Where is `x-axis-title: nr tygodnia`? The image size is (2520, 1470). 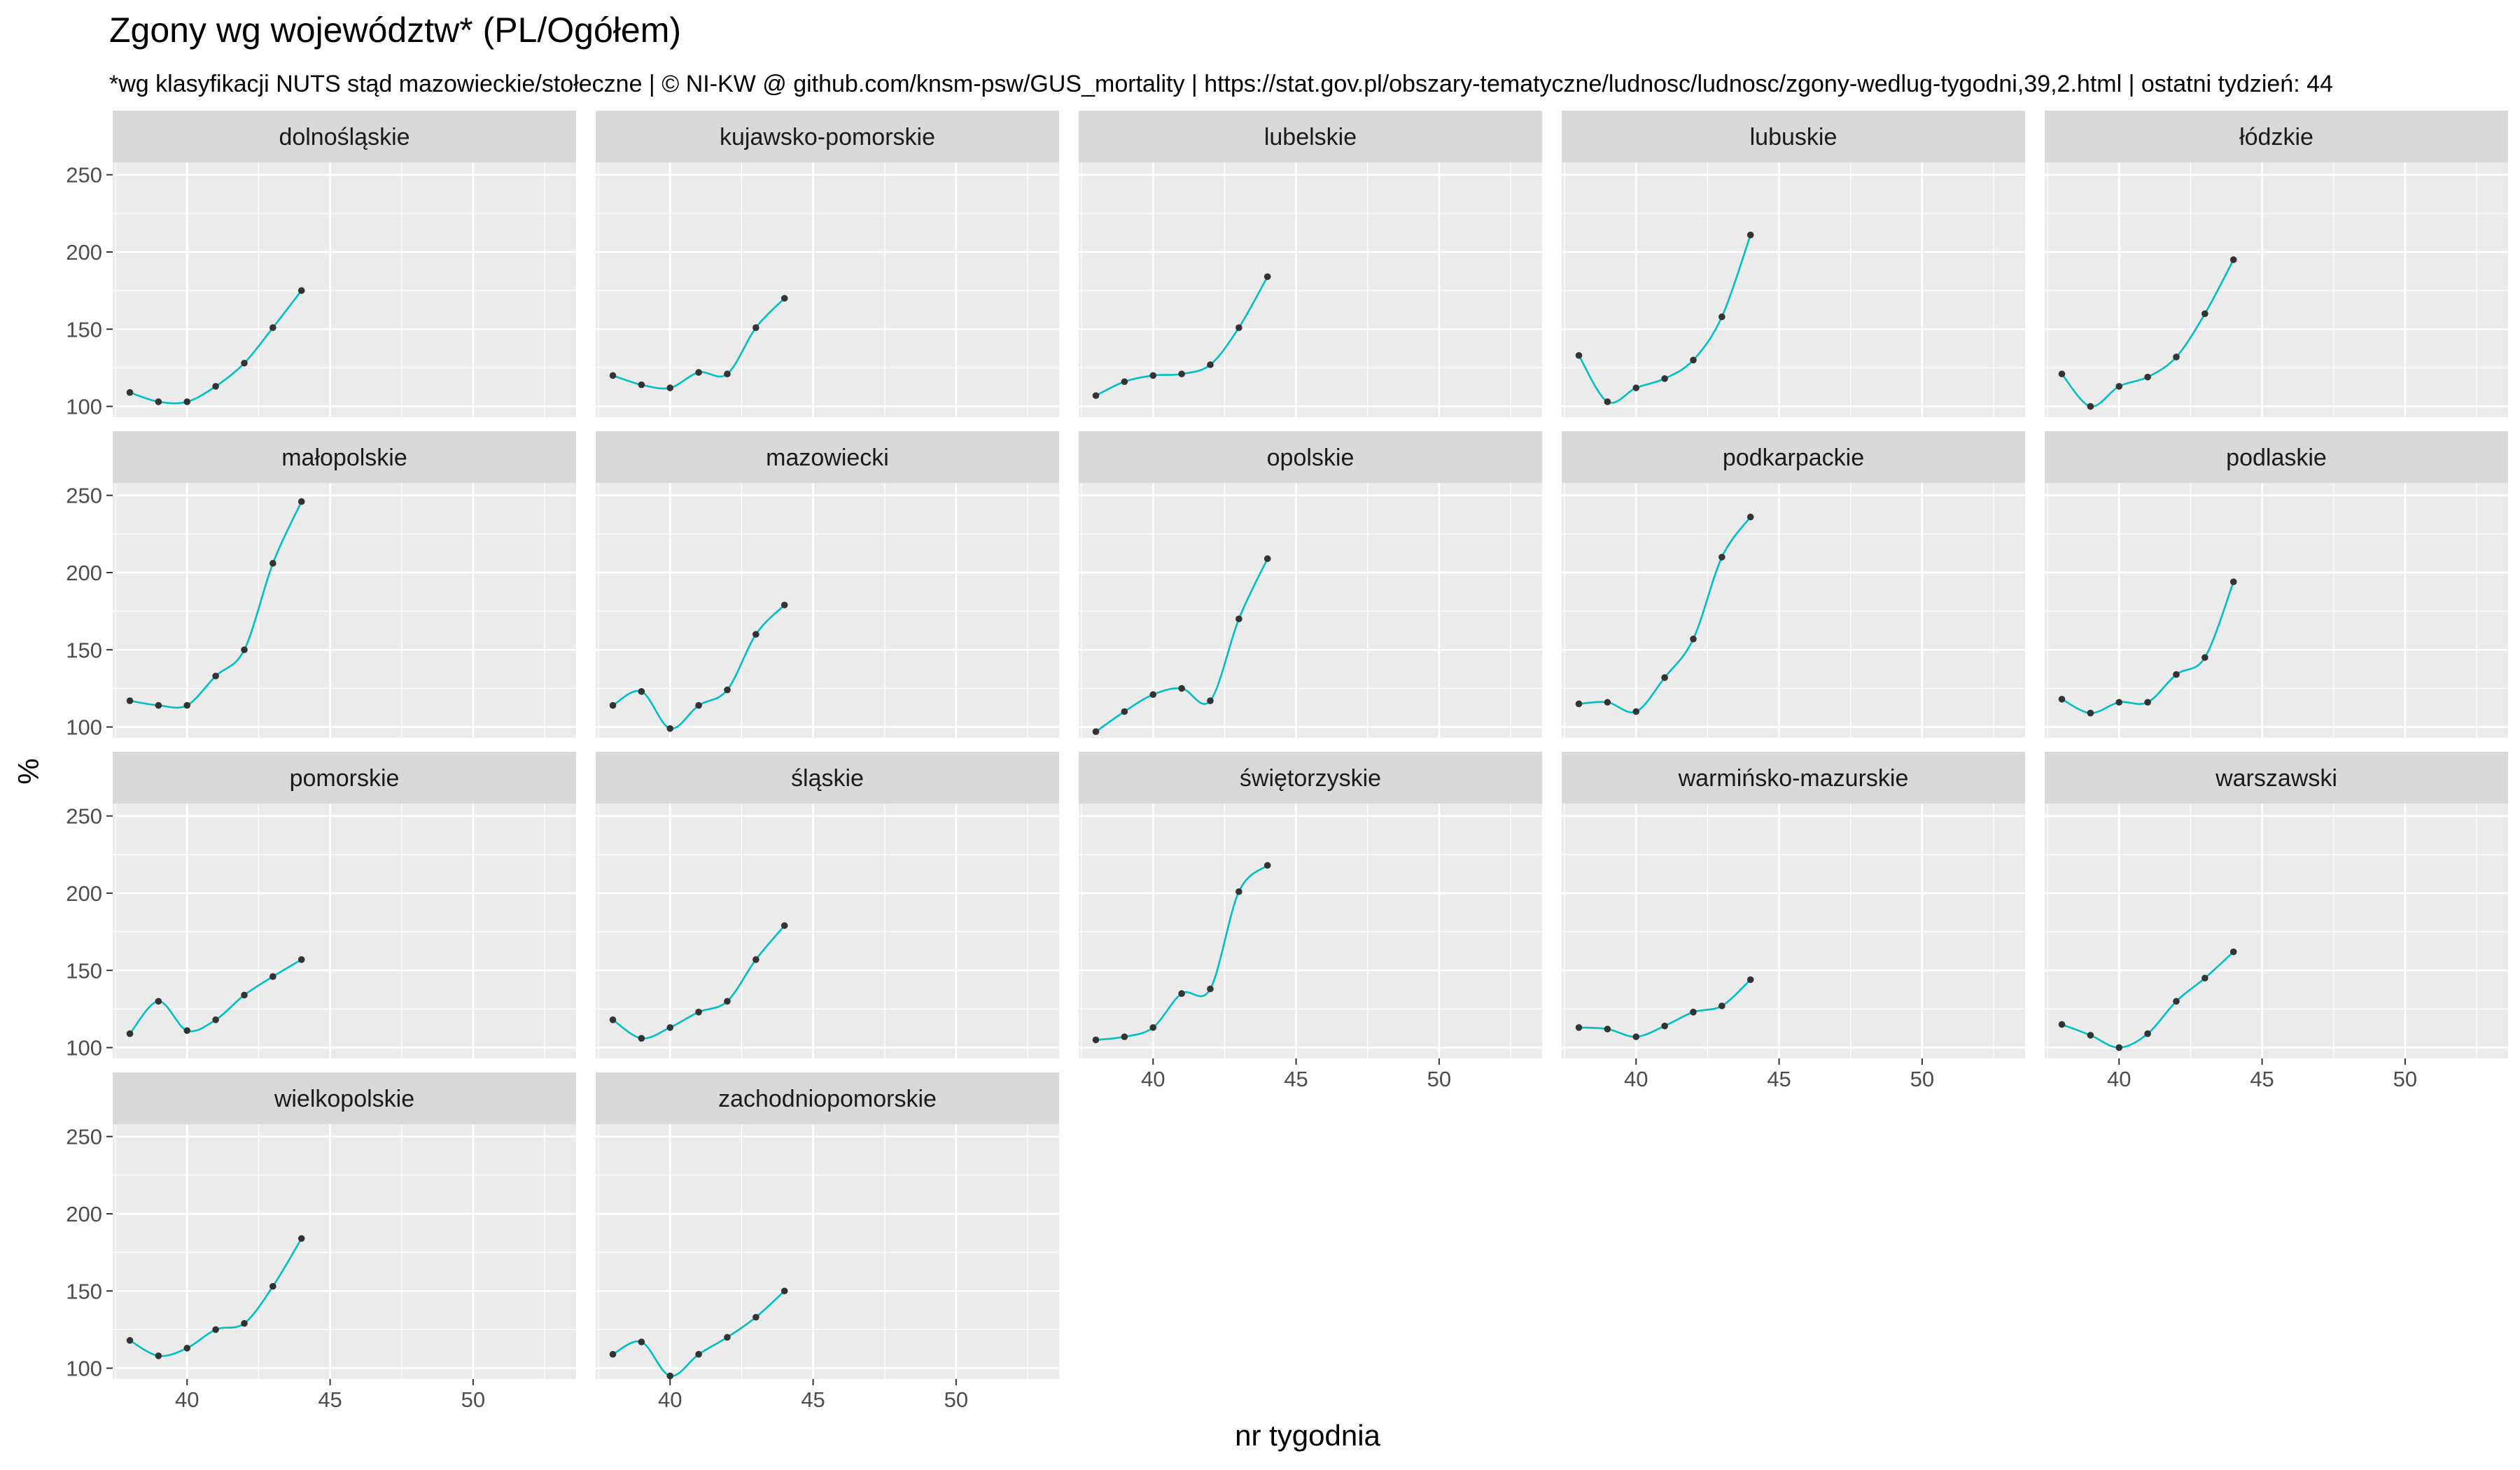 x-axis-title: nr tygodnia is located at coordinates (1307, 1435).